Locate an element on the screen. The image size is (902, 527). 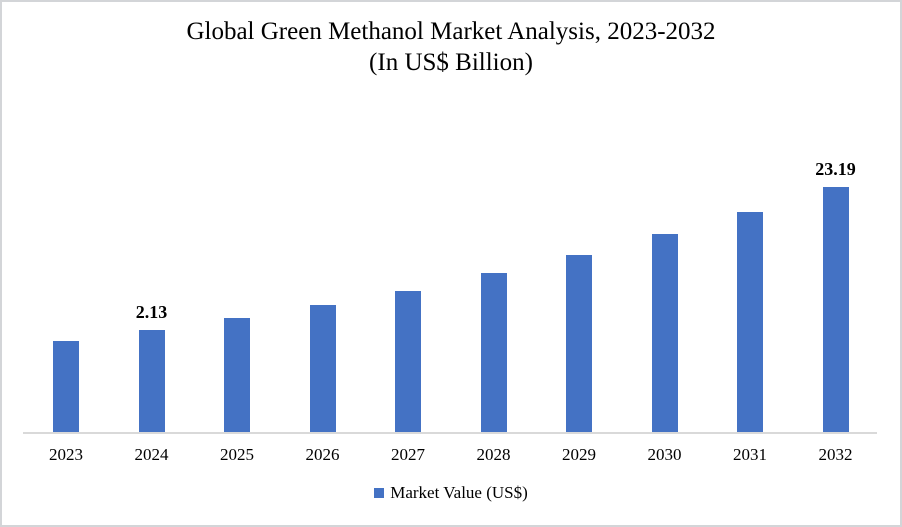
bar-2030 is located at coordinates (664, 333).